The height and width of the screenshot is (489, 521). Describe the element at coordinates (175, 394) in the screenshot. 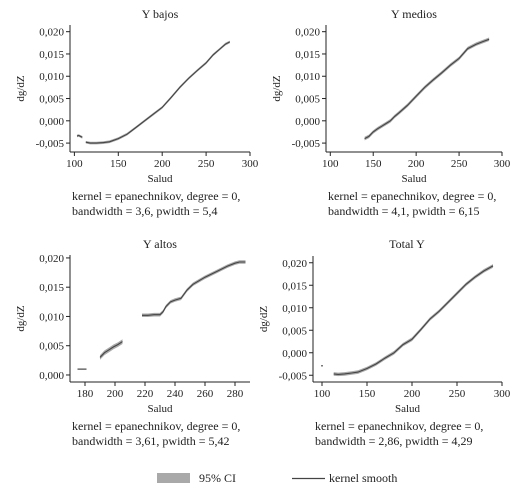

I see `x-tick-label: 240` at that location.